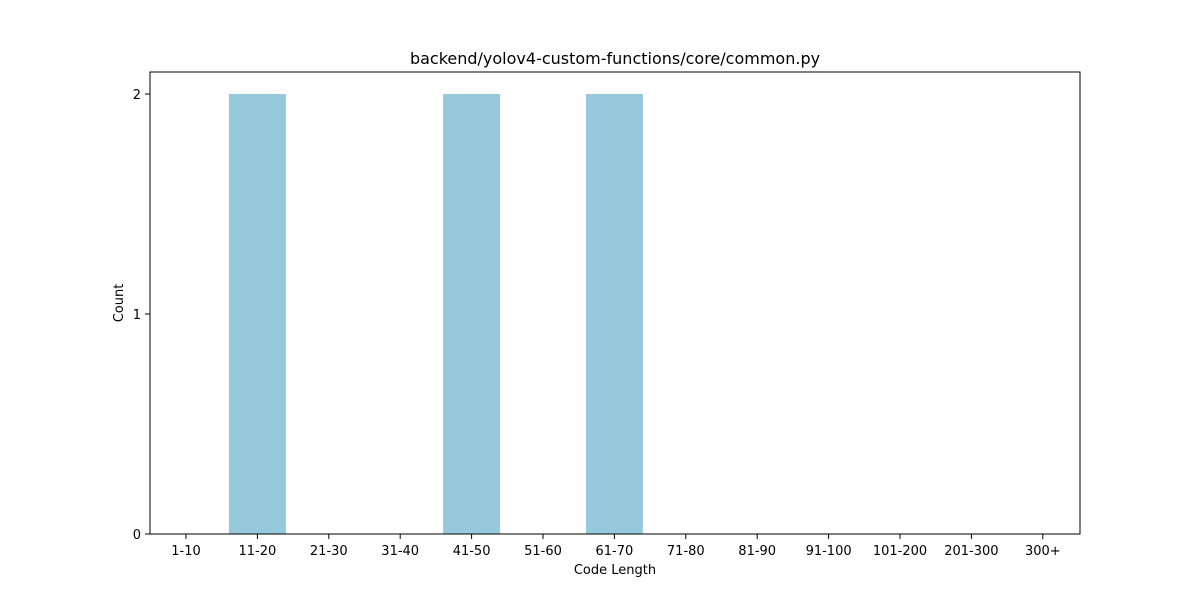 This screenshot has height=600, width=1200. I want to click on y-tick-label: 1, so click(137, 315).